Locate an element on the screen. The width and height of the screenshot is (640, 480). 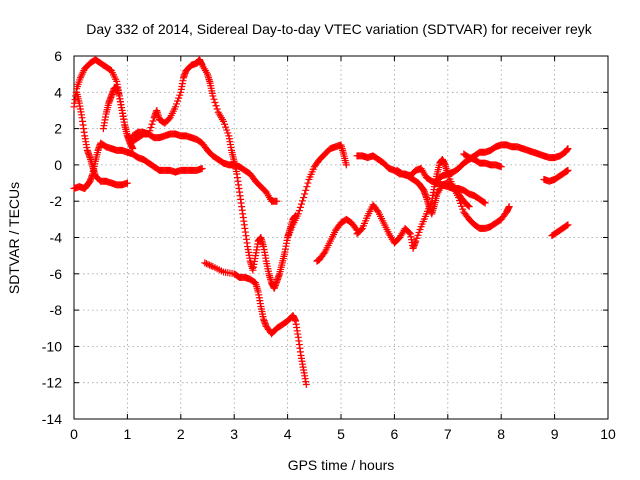
x-tick-label: 9 is located at coordinates (555, 434).